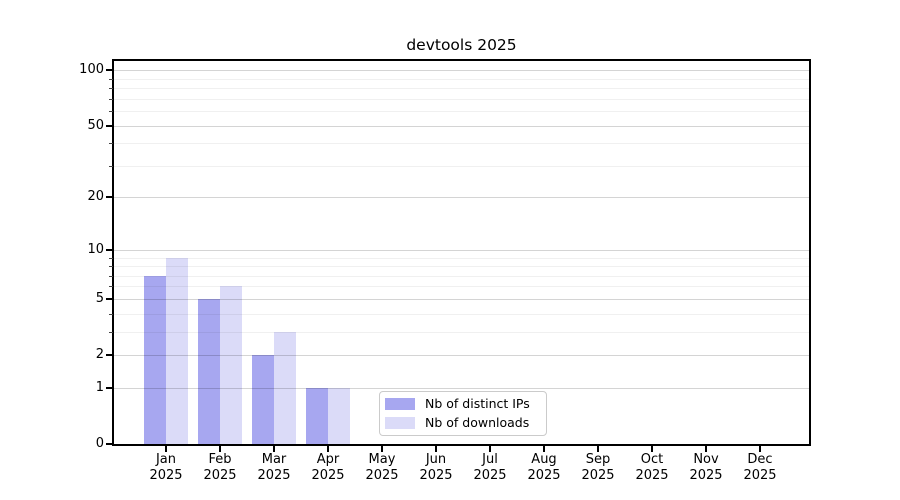 The image size is (900, 500). What do you see at coordinates (274, 459) in the screenshot?
I see `x-tick-label-month: Mar` at bounding box center [274, 459].